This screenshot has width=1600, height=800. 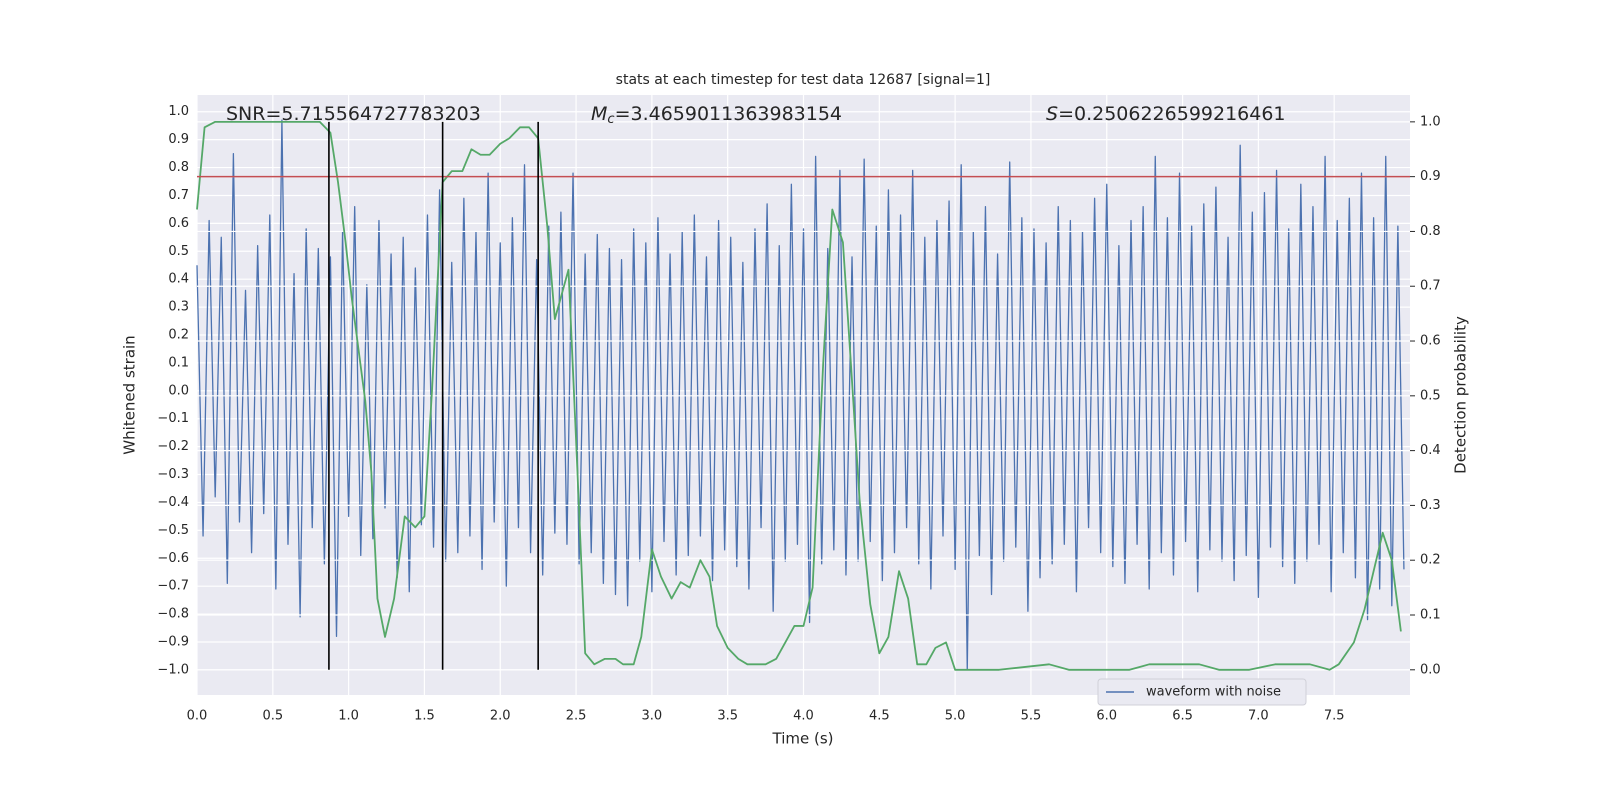 I want to click on x-tick-label: 3.0, so click(x=652, y=716).